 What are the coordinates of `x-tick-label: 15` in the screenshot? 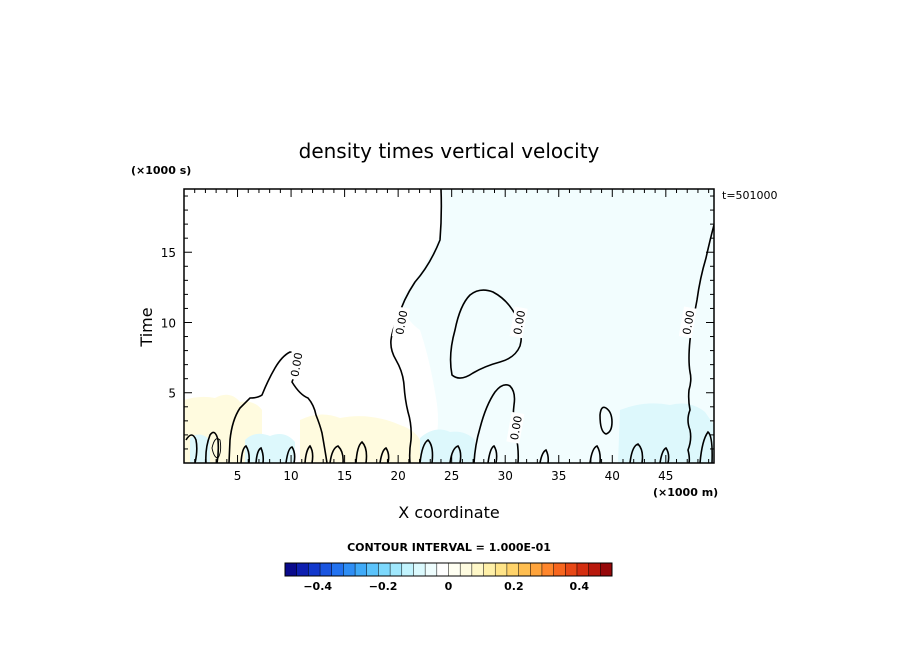 It's located at (344, 476).